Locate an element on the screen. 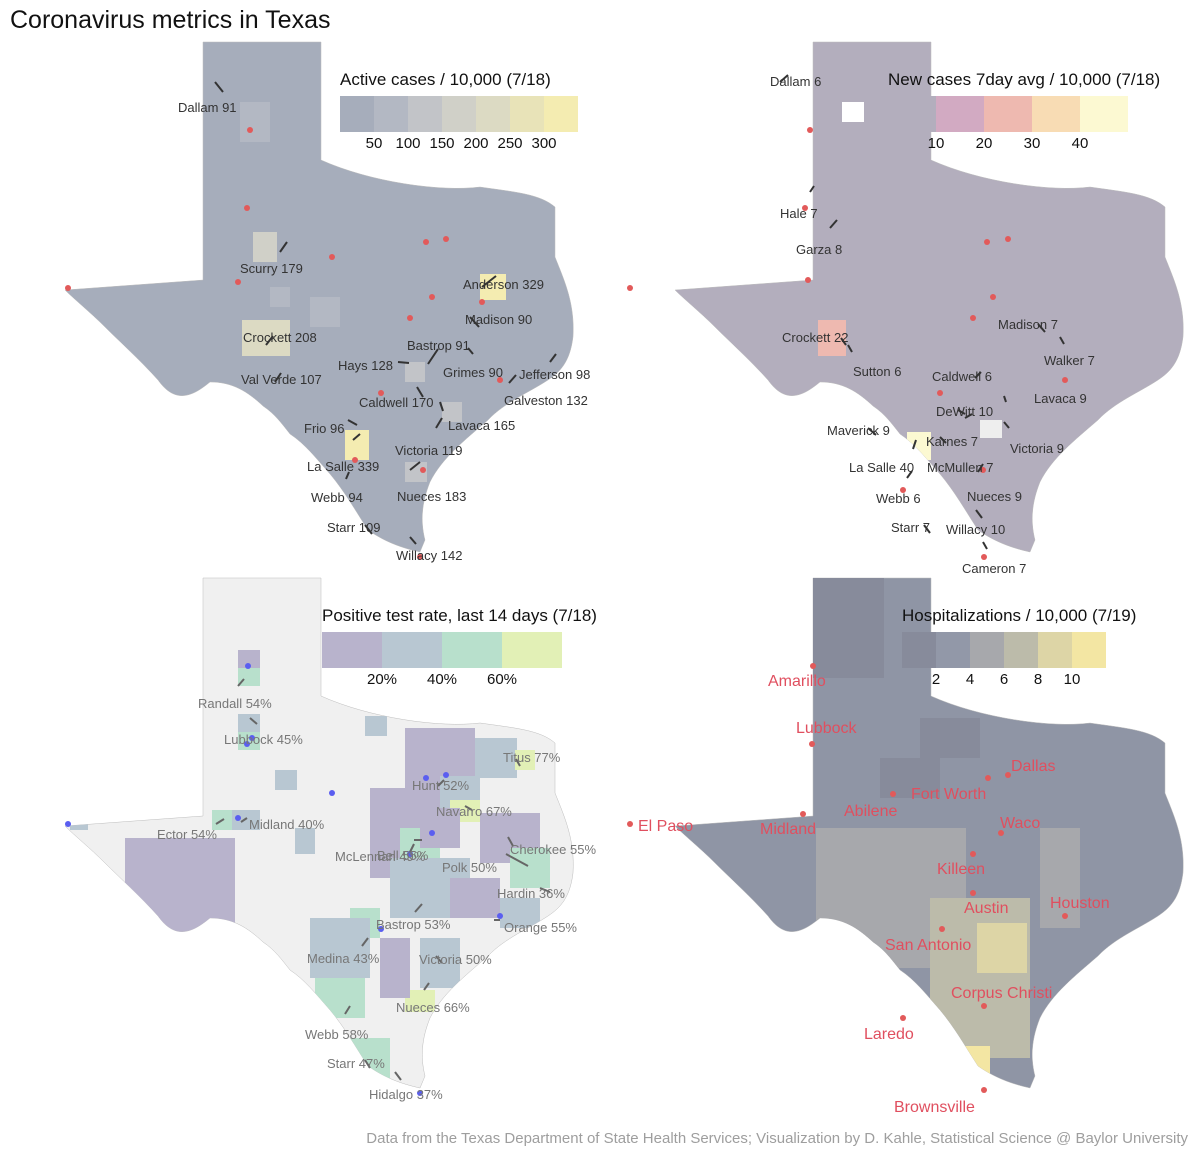 The image size is (1200, 1159). city-label: Abilene is located at coordinates (870, 811).